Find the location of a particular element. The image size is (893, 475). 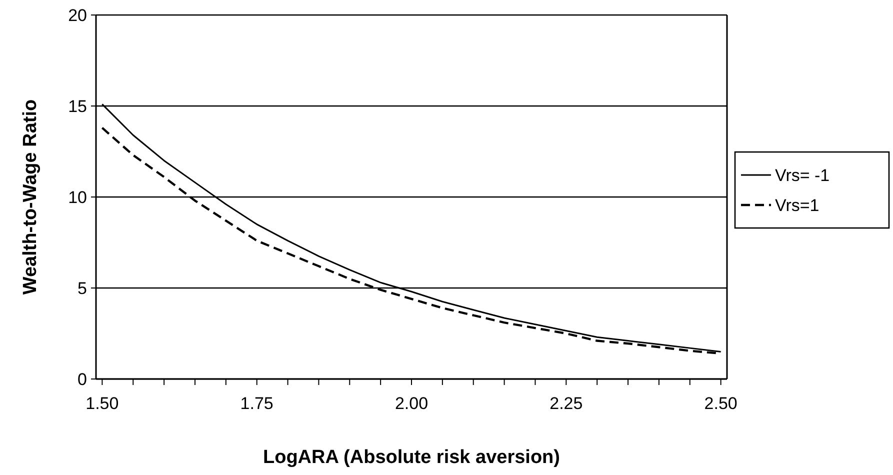

x-tick-label: 2.50 is located at coordinates (721, 403).